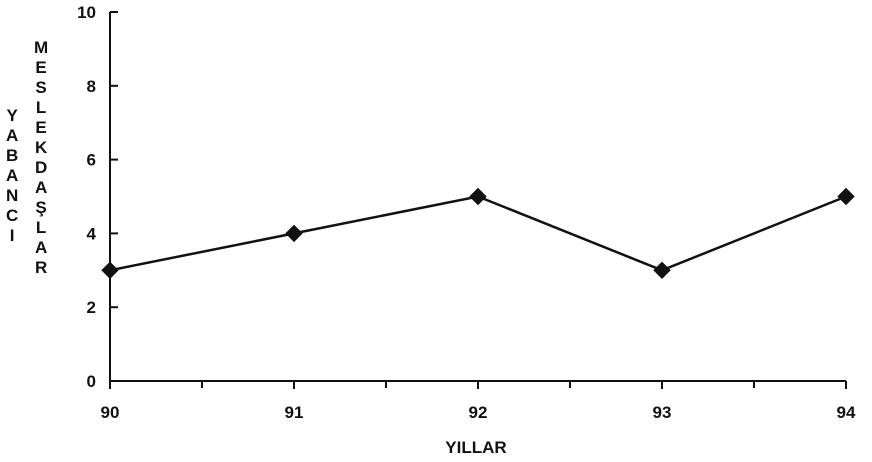 Image resolution: width=872 pixels, height=462 pixels. What do you see at coordinates (97, 197) in the screenshot?
I see `y-ticks: 0 2 4 6 8 10` at bounding box center [97, 197].